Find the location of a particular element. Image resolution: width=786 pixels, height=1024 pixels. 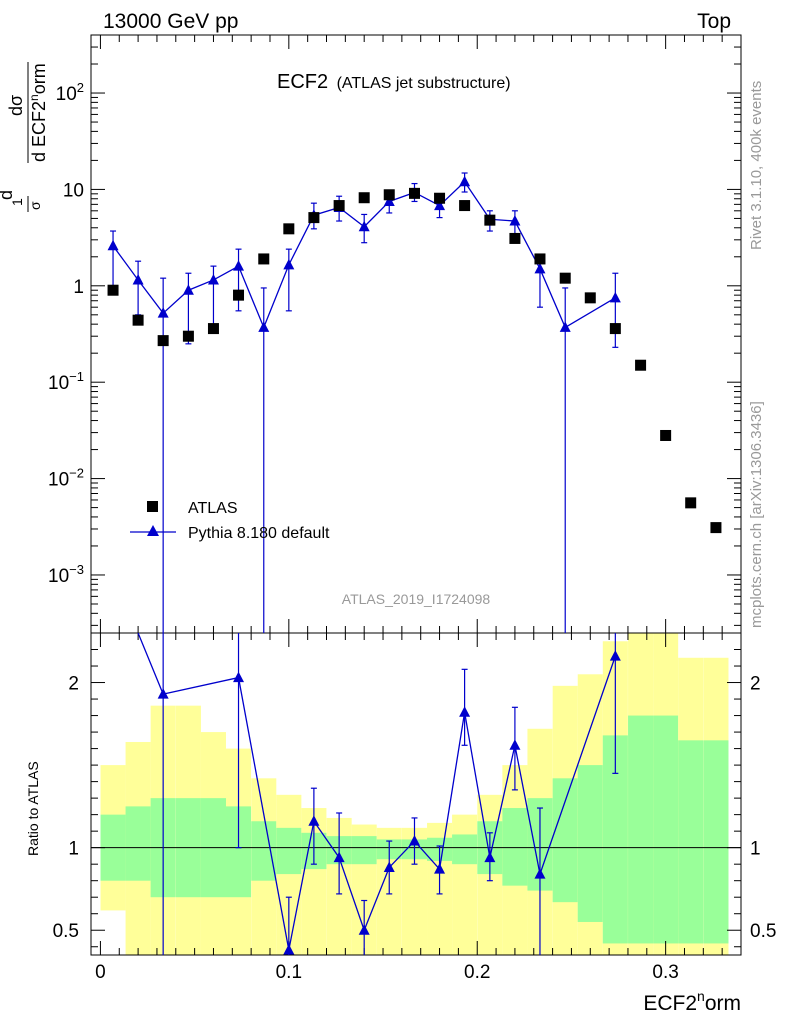

legend-pythia-label: Pythia 8.180 default is located at coordinates (259, 533).